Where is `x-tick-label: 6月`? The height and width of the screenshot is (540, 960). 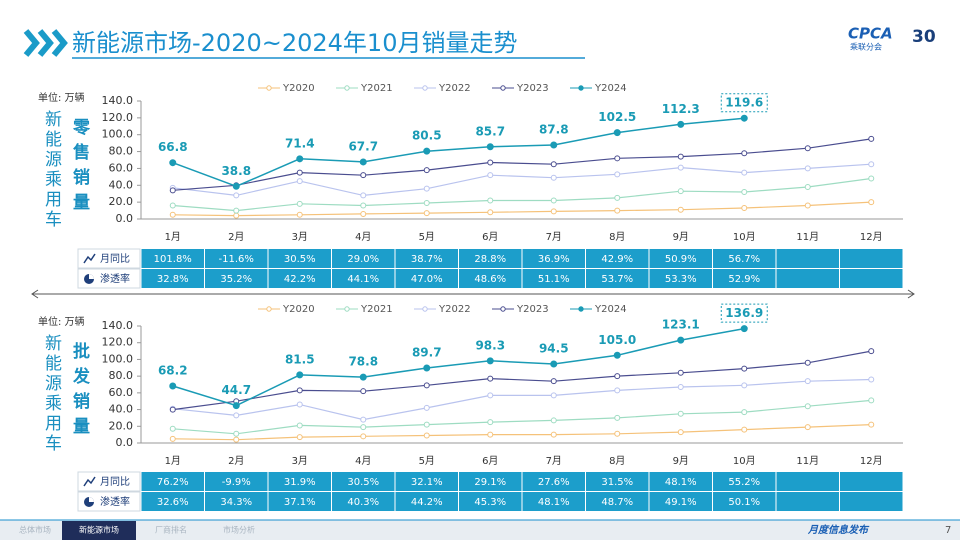
x-tick-label: 6月 is located at coordinates (490, 461).